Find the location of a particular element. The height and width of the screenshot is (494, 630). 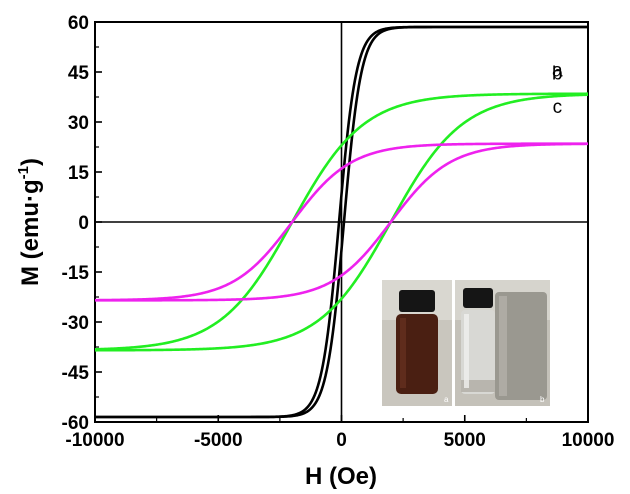

x-tick-label: -5000 is located at coordinates (218, 440).